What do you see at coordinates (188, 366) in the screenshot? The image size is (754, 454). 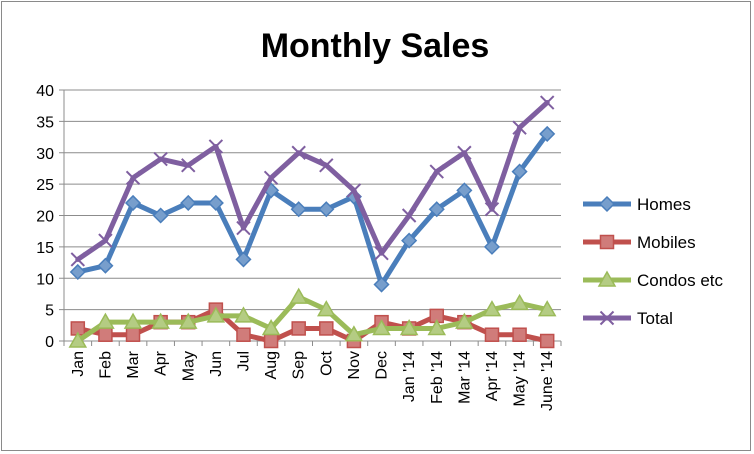 I see `x-tick-label: May` at bounding box center [188, 366].